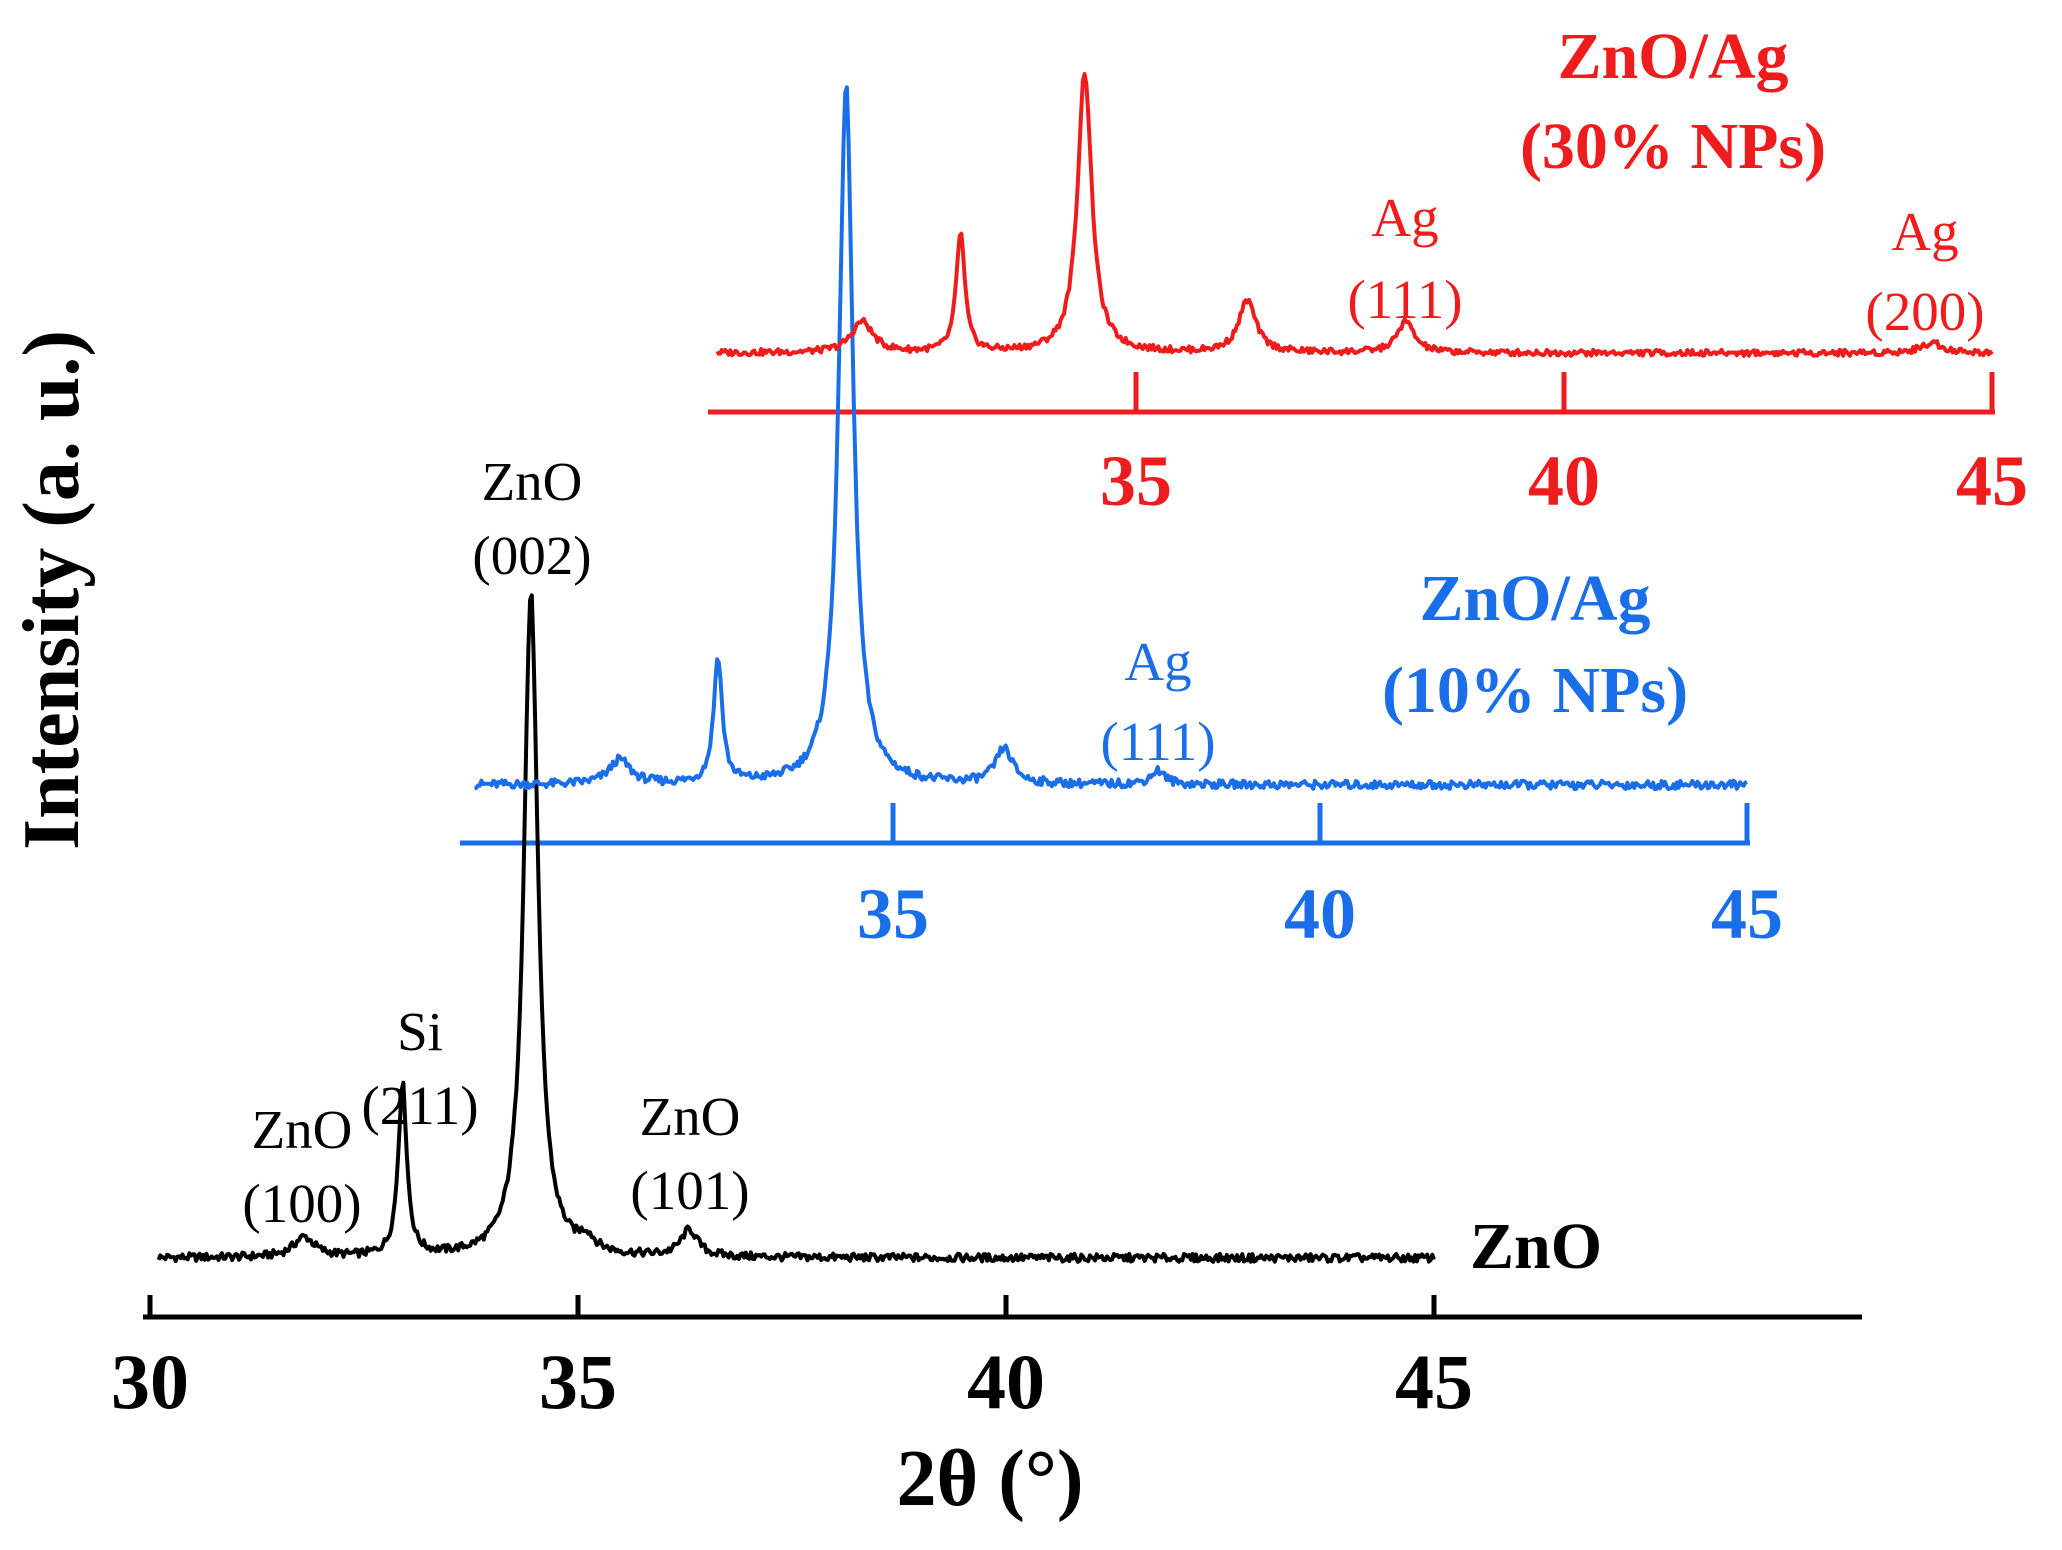 The width and height of the screenshot is (2062, 1550). I want to click on peak-label-hkl: (211), so click(419, 1105).